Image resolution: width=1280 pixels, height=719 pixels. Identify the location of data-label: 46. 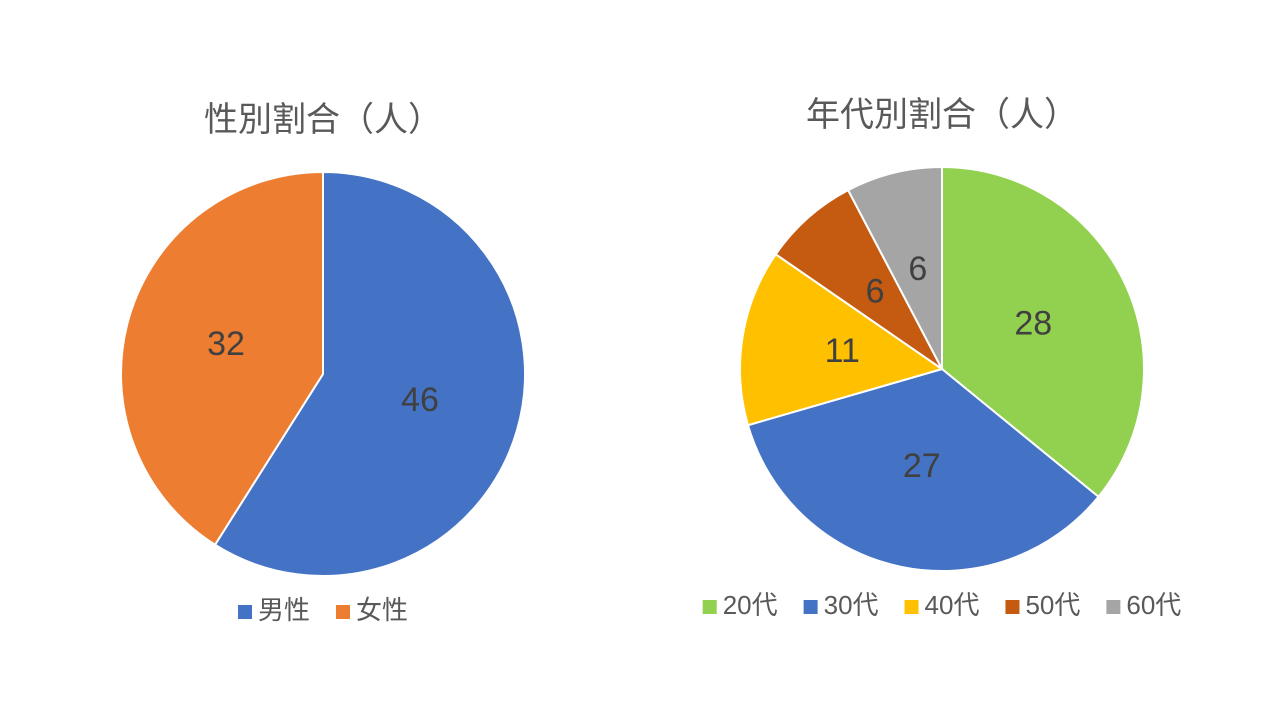
(420, 400).